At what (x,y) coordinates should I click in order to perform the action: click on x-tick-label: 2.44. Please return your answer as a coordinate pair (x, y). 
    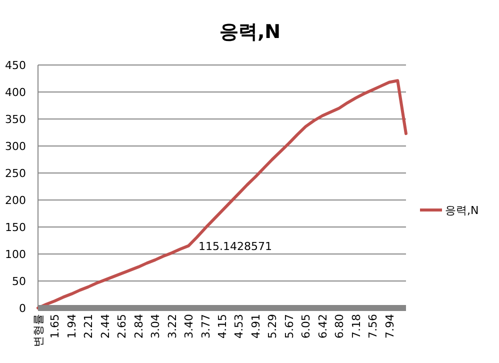
    Looking at the image, I should click on (105, 326).